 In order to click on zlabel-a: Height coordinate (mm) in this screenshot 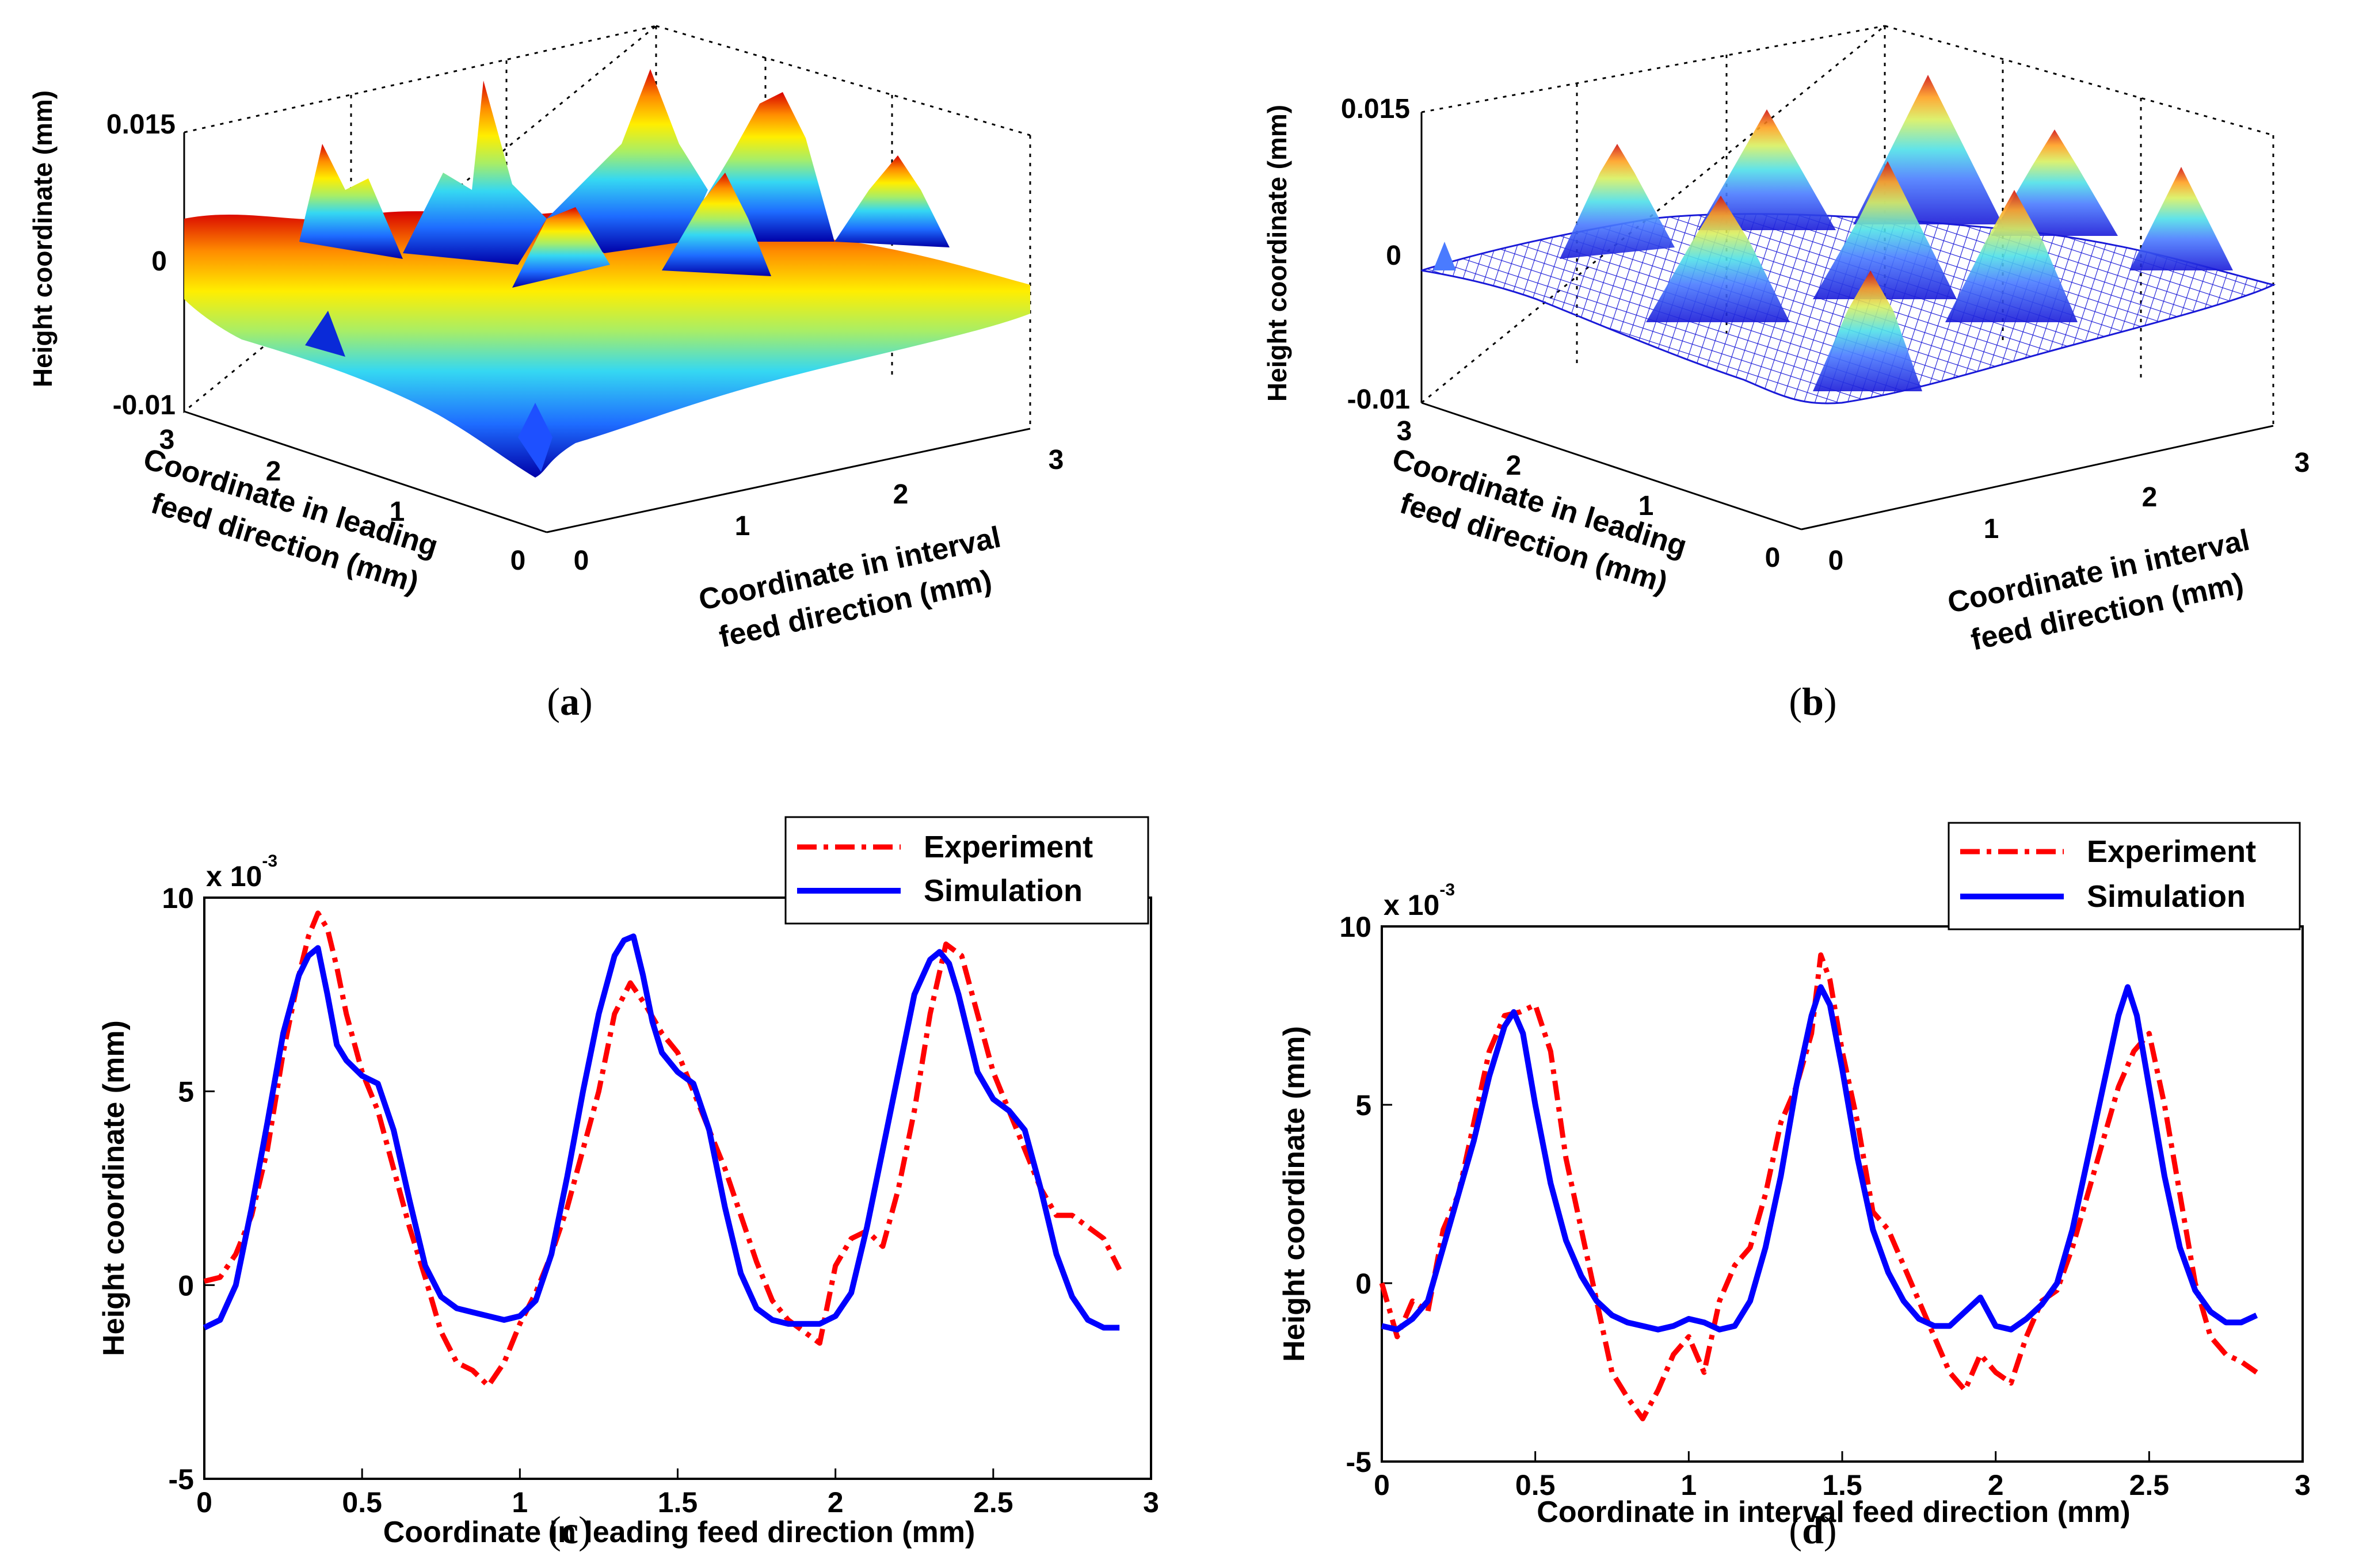, I will do `click(43, 238)`.